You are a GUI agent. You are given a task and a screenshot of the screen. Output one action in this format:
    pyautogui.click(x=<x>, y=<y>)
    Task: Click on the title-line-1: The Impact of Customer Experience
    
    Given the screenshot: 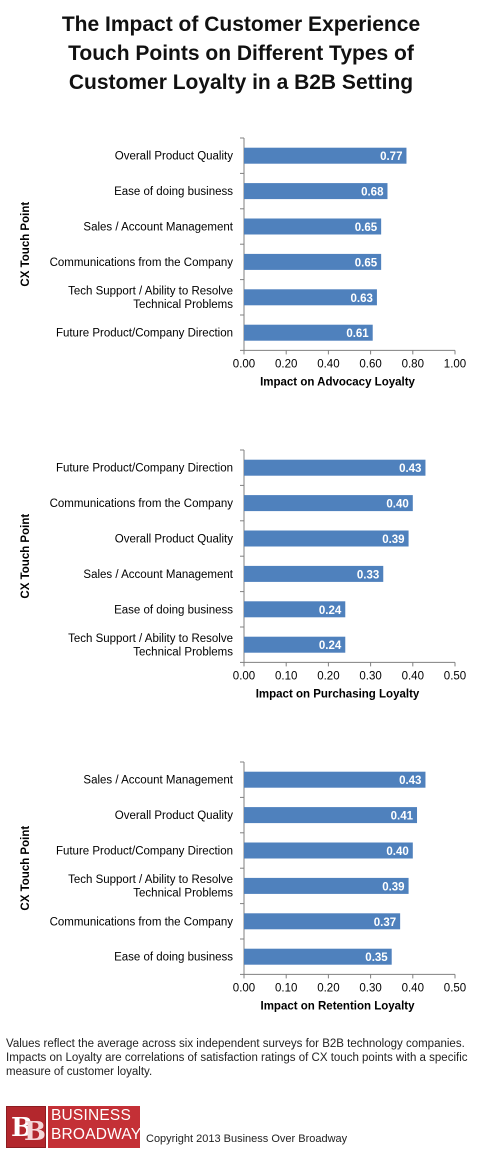 What is the action you would take?
    pyautogui.click(x=241, y=24)
    